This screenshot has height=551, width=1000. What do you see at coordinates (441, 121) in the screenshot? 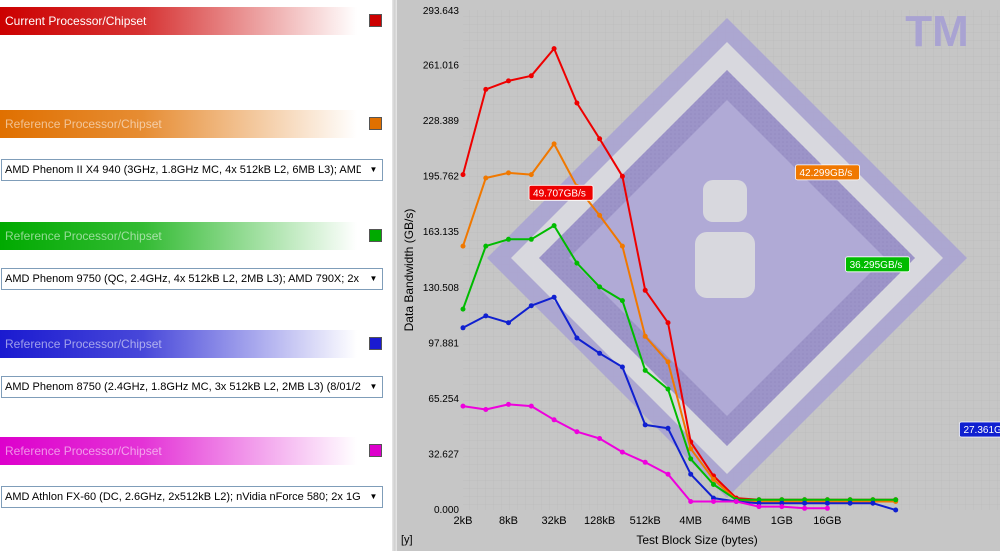
I see `y-tick-label: 228.389` at bounding box center [441, 121].